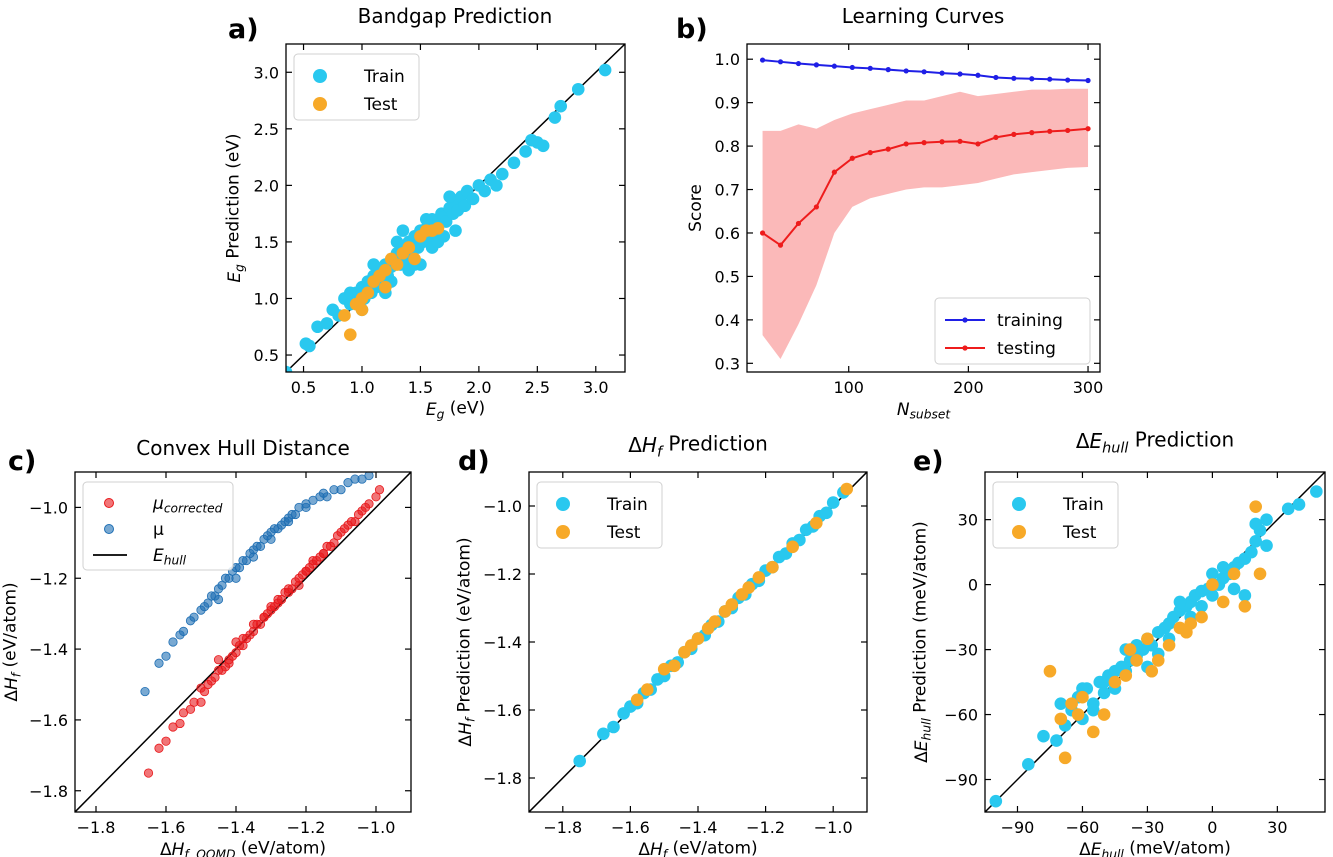 The width and height of the screenshot is (1333, 857). What do you see at coordinates (698, 445) in the screenshot?
I see `chart-title: ΔHf Prediction` at bounding box center [698, 445].